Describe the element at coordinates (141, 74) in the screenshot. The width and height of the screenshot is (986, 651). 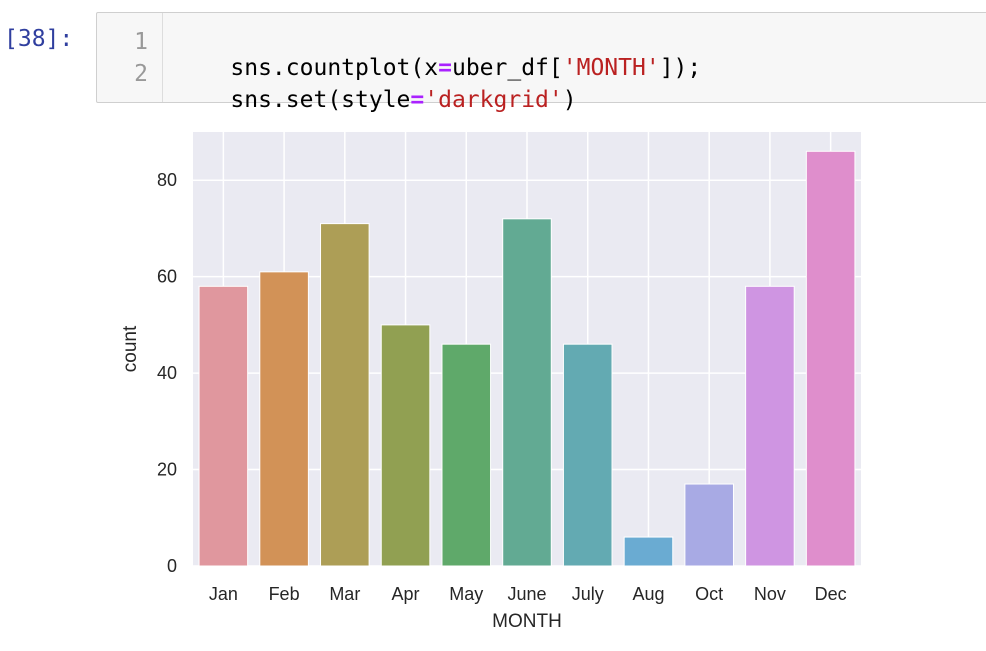
I see `line-number: 2` at that location.